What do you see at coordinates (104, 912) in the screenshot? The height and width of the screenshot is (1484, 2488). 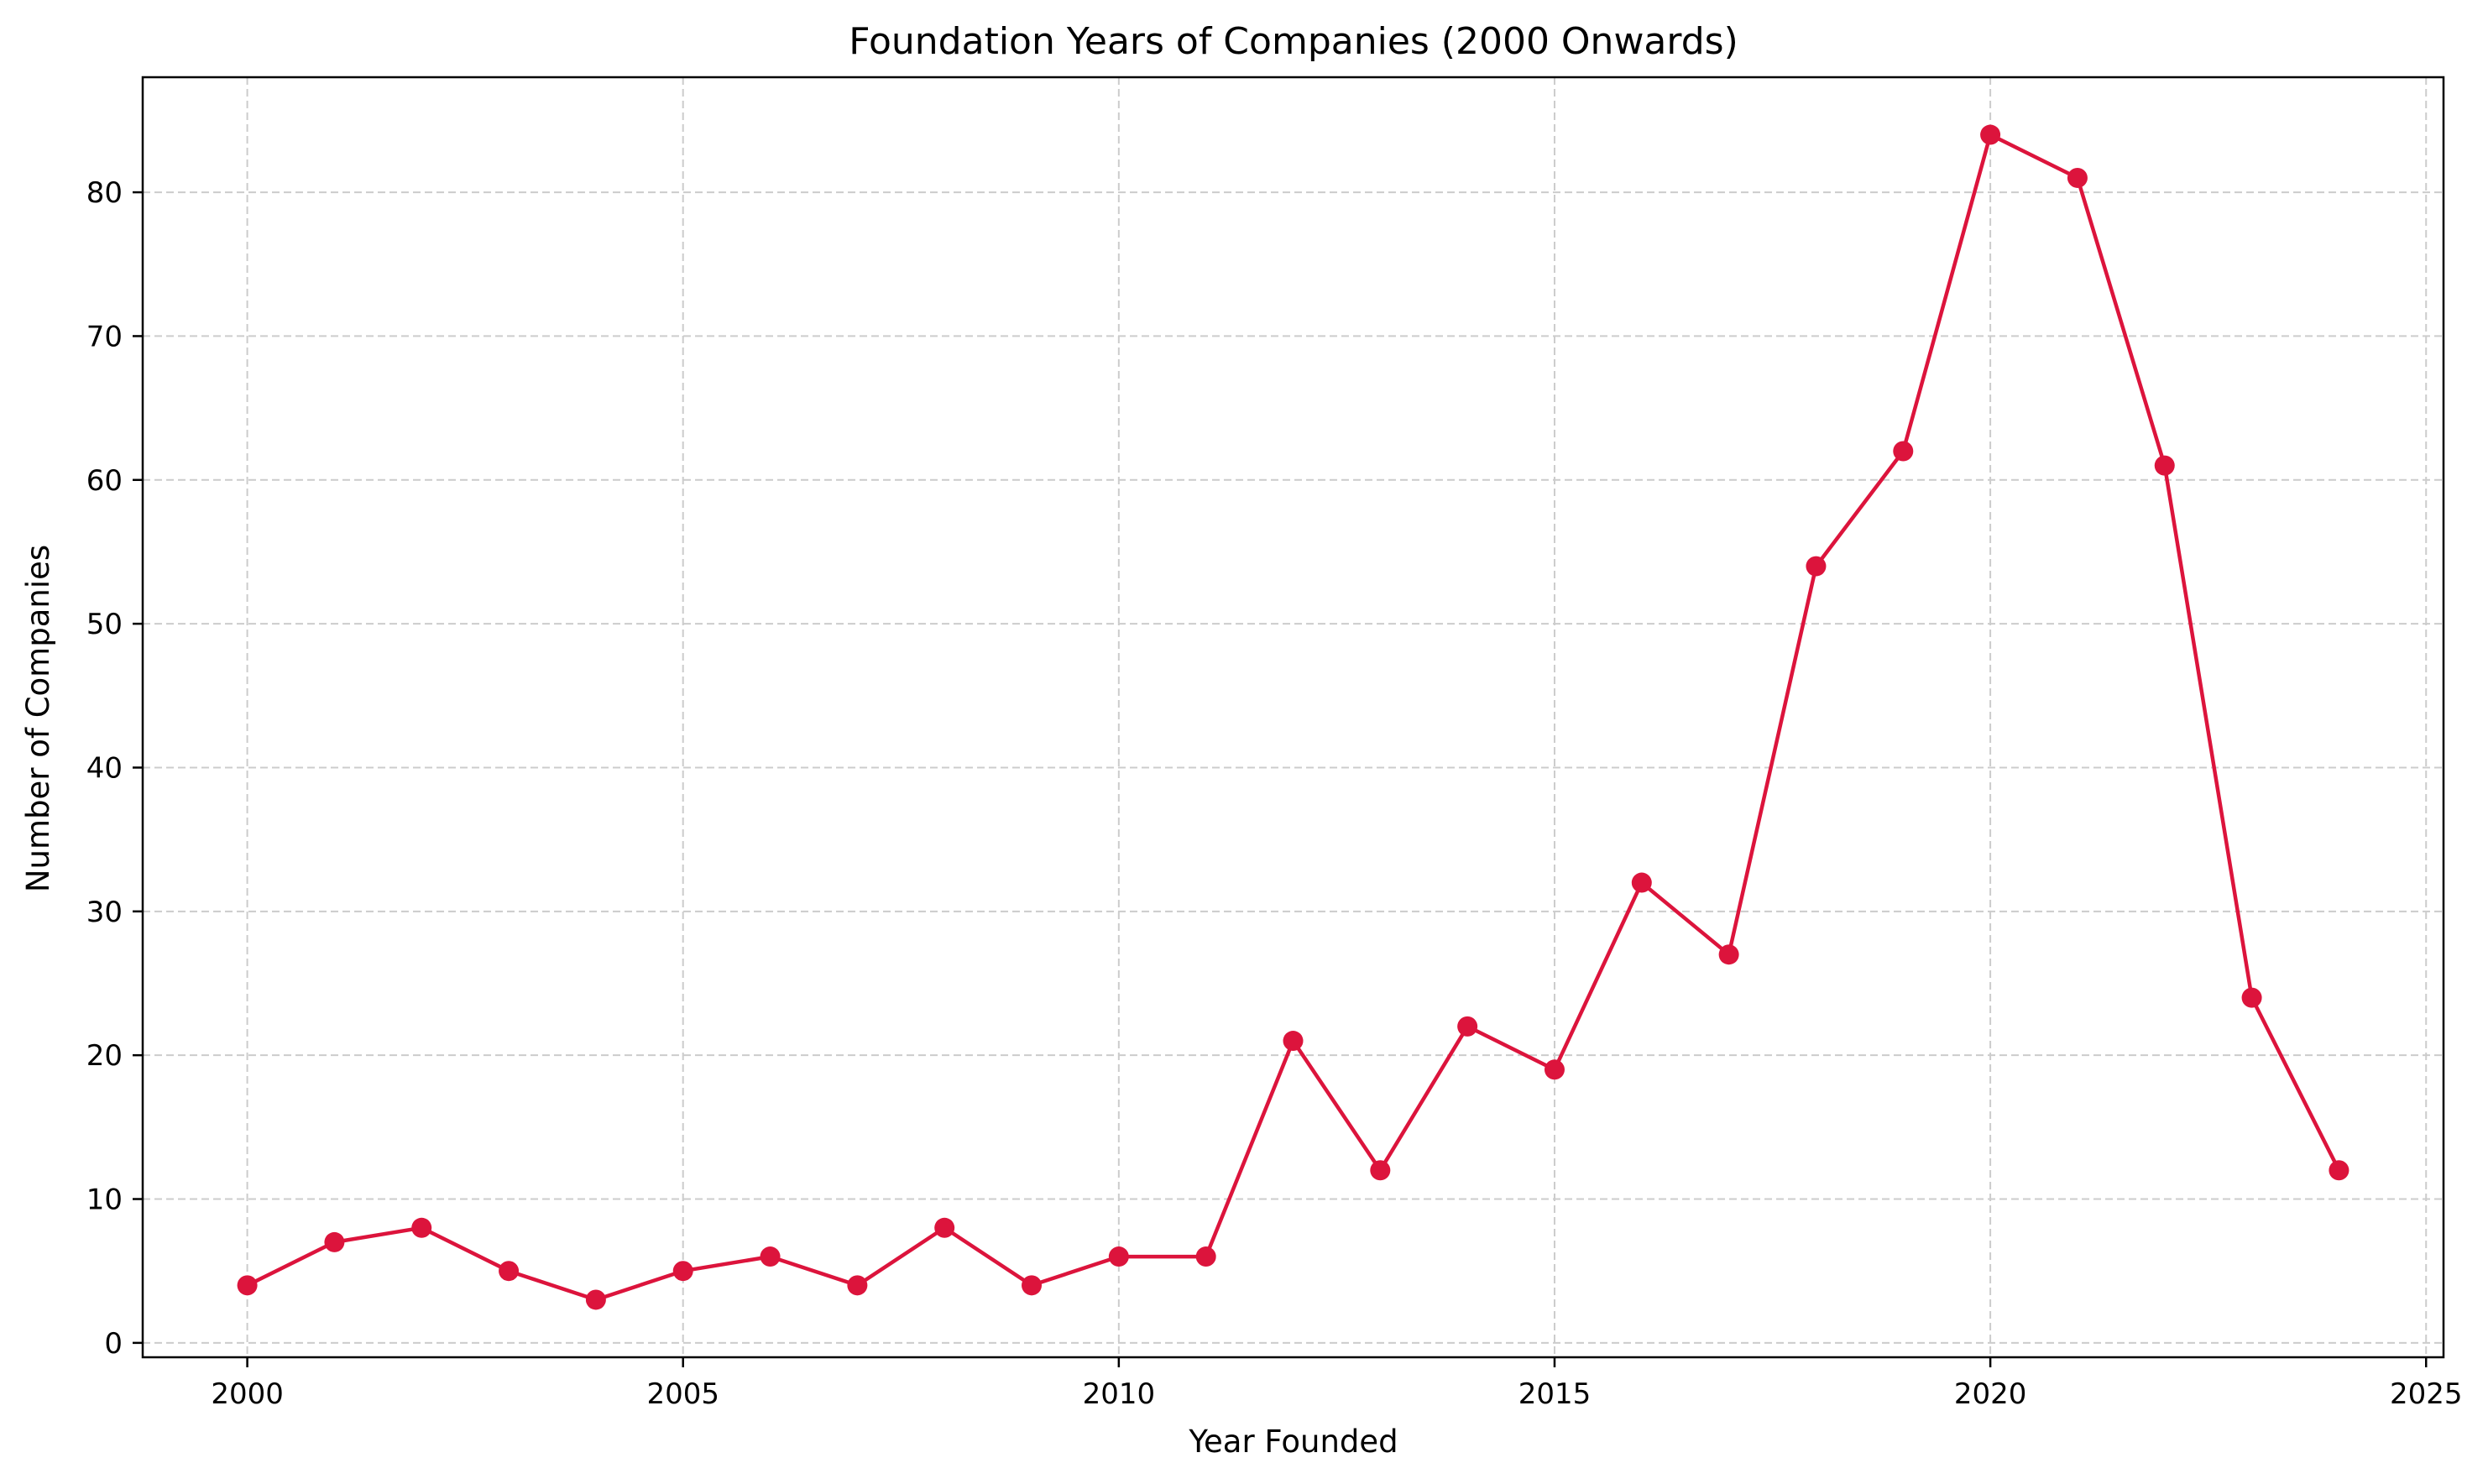 I see `y-tick-label: 30` at bounding box center [104, 912].